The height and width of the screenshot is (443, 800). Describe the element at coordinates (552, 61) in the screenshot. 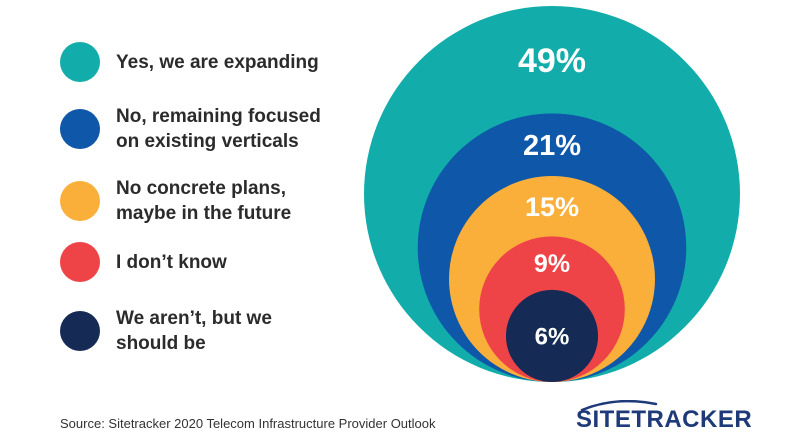

I see `value-label: 49%` at that location.